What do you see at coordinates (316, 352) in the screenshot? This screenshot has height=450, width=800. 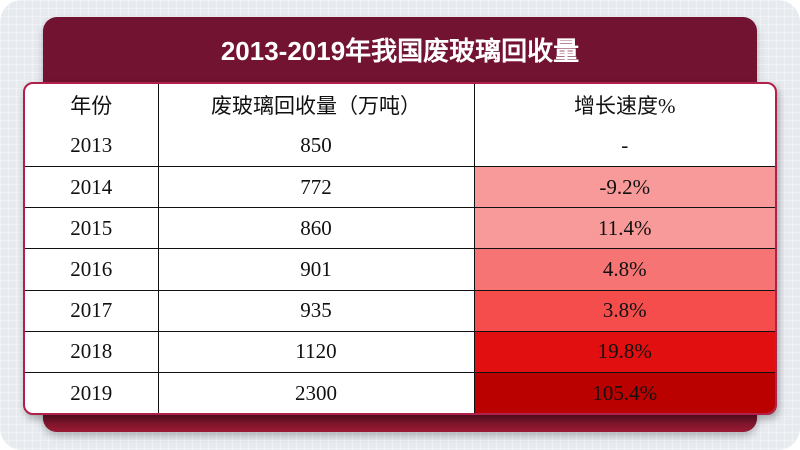 I see `cell-amount: 1120` at bounding box center [316, 352].